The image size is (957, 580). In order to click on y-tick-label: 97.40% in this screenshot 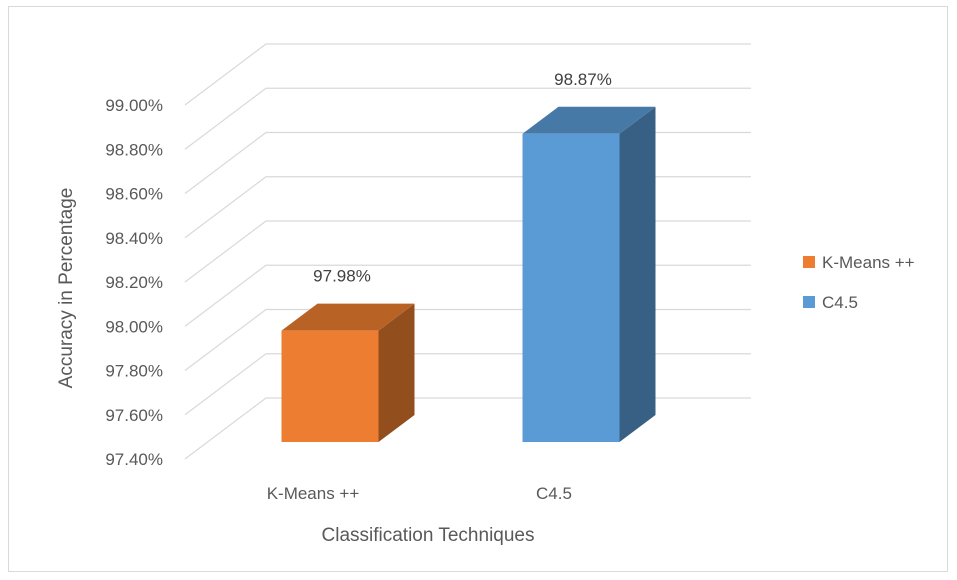, I will do `click(134, 459)`.